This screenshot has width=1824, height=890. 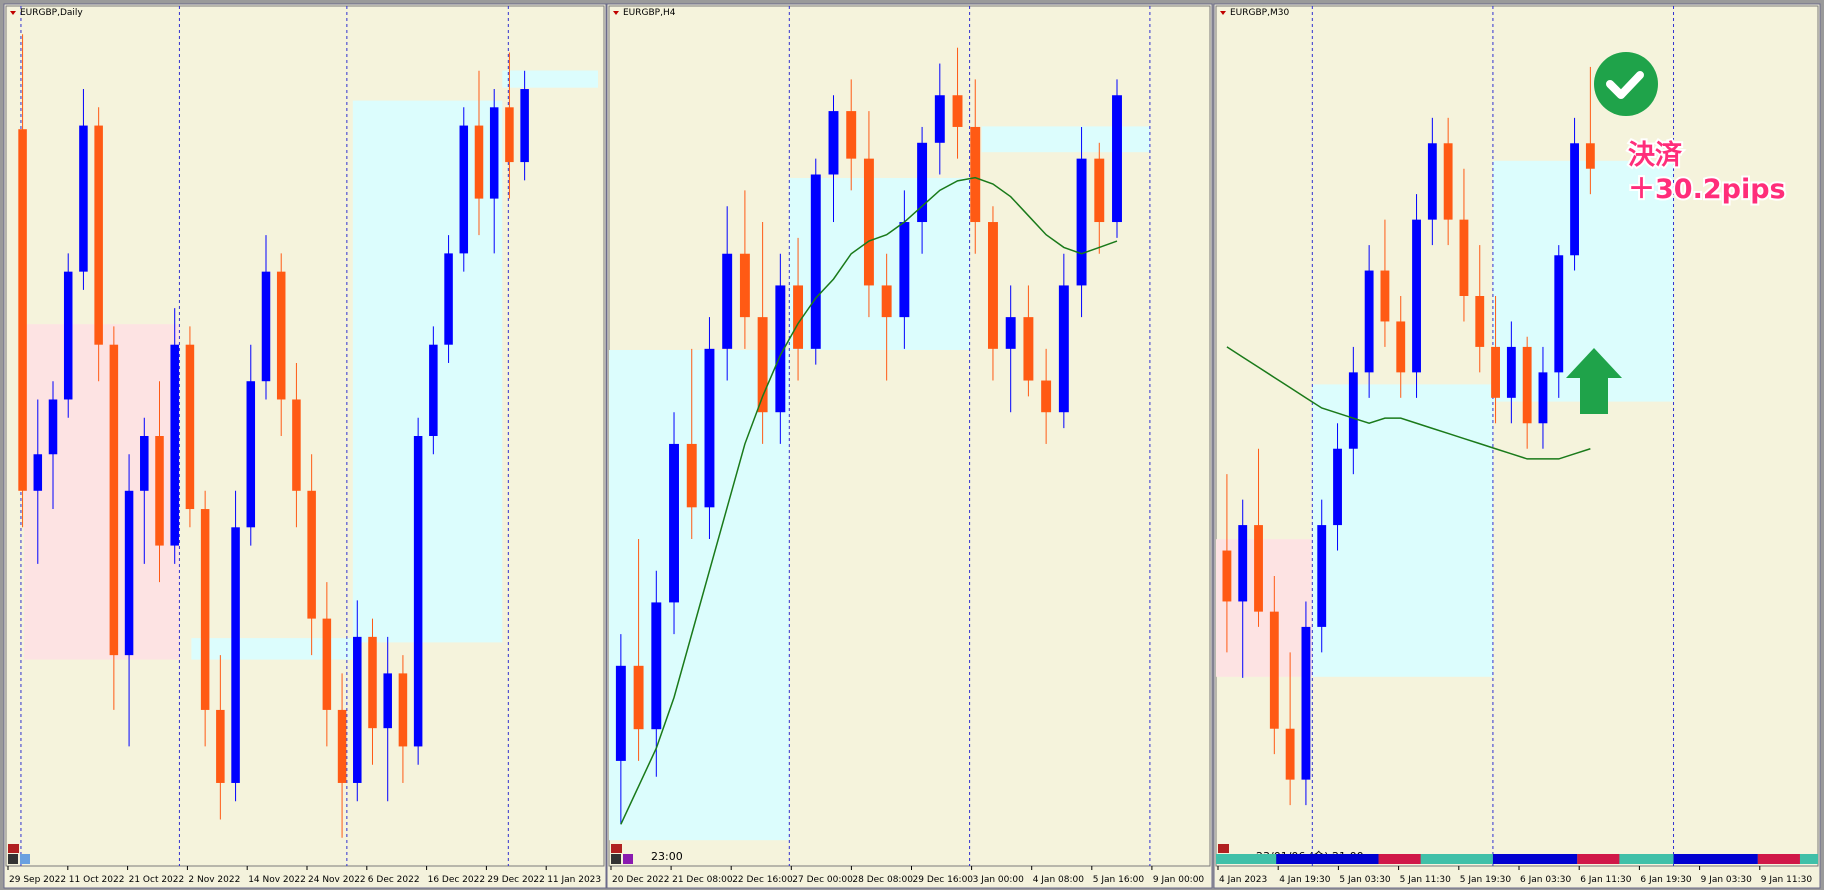 I want to click on x-tick-label: 9 Jan 11:30, so click(x=1787, y=880).